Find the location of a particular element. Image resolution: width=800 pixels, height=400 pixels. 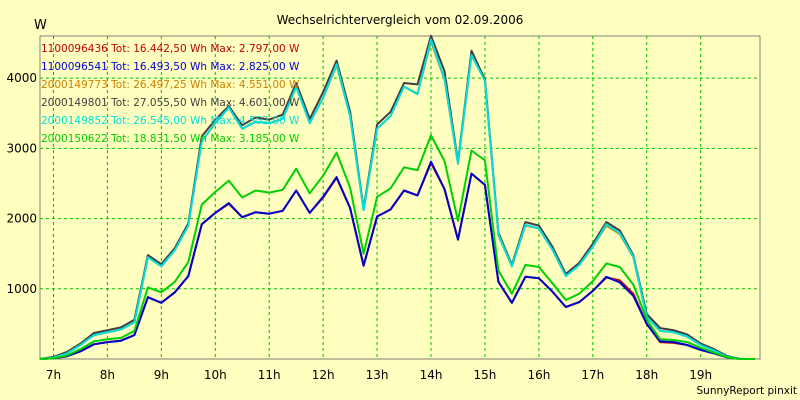

x-tick-label: 11h is located at coordinates (269, 375).